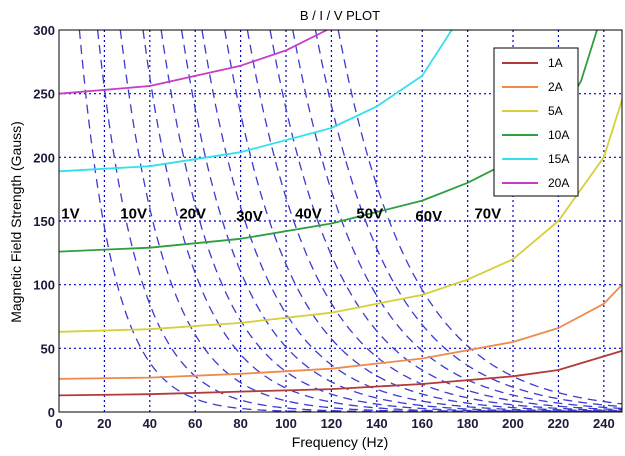 The width and height of the screenshot is (625, 456). What do you see at coordinates (340, 373) in the screenshot?
I see `series-line-1a` at bounding box center [340, 373].